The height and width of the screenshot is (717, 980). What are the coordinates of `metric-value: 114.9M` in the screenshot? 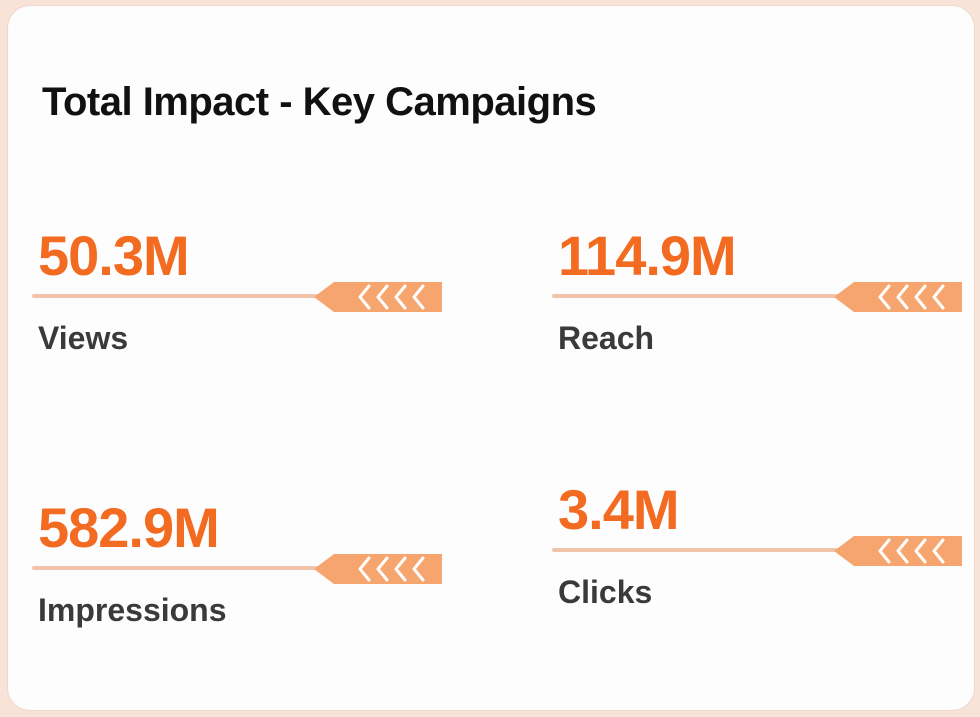 It's located at (647, 255).